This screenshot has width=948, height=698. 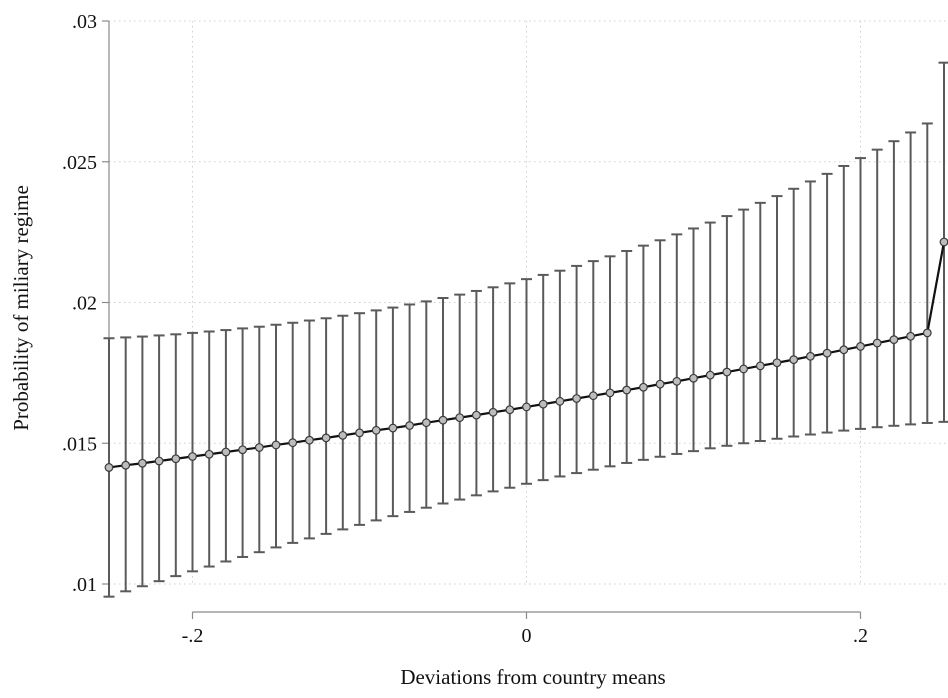 I want to click on x-tick-label: -.2, so click(x=193, y=636).